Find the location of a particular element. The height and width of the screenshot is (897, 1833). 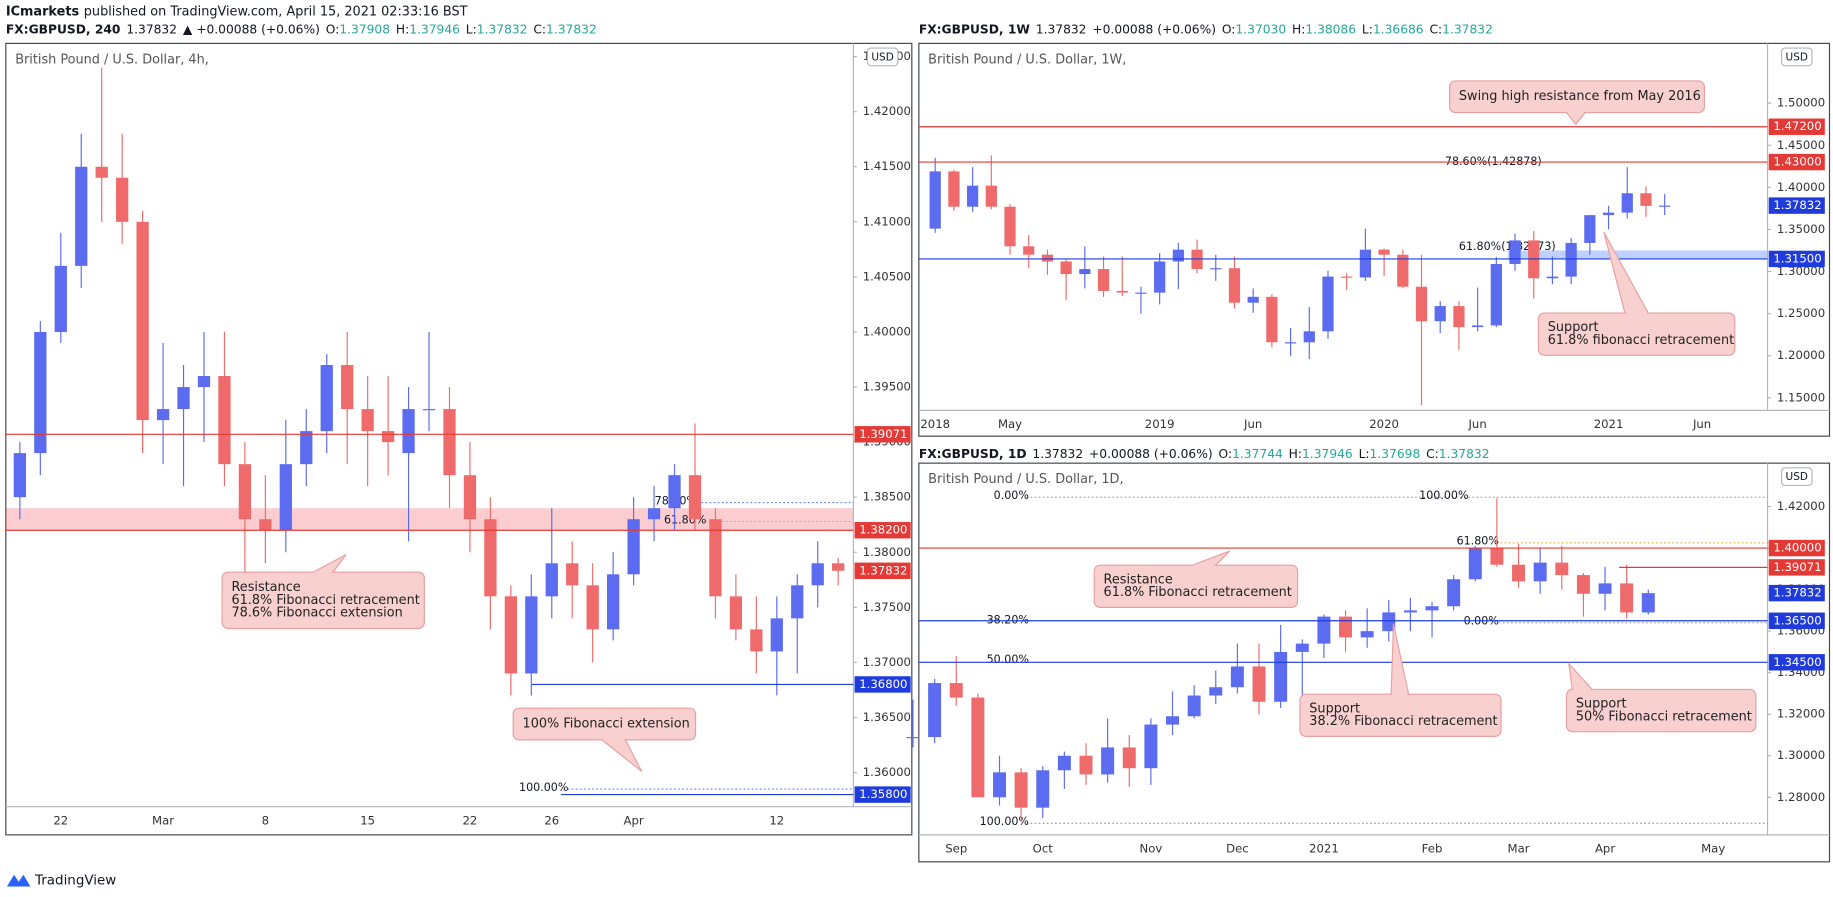

y-tick-label: 1.40000 is located at coordinates (1801, 187).